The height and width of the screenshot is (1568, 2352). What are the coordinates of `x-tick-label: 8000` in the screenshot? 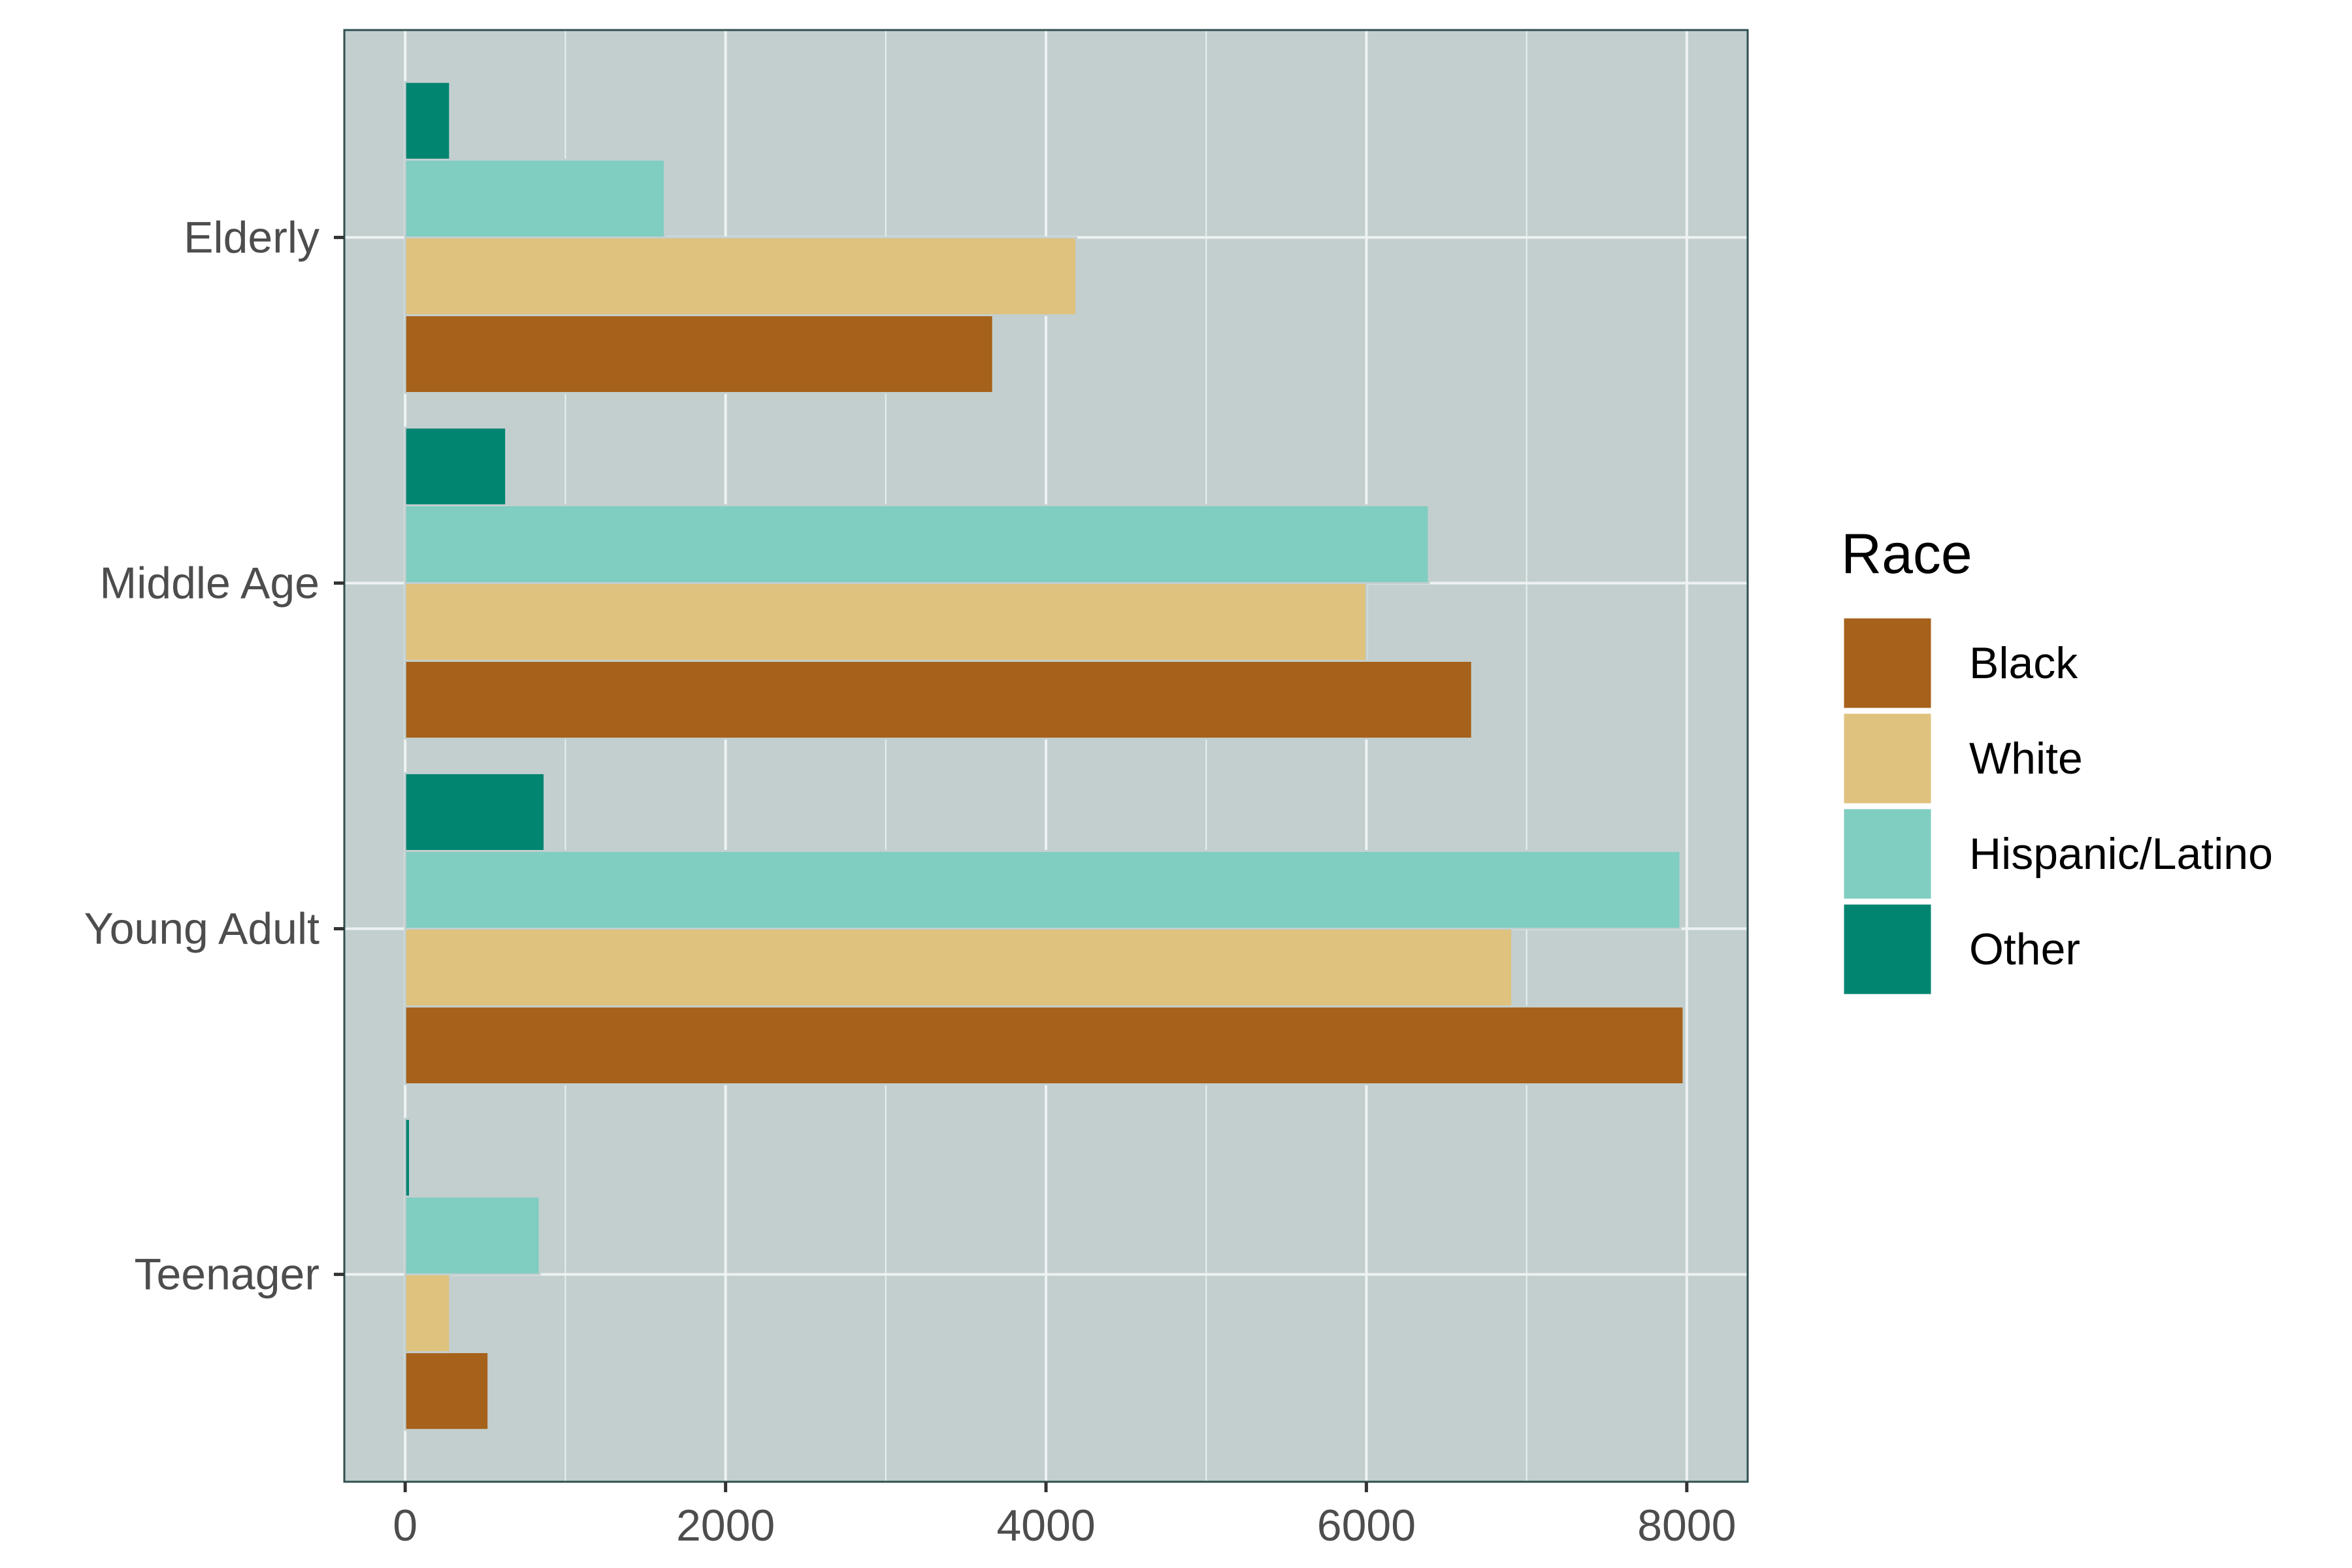 It's located at (1686, 1525).